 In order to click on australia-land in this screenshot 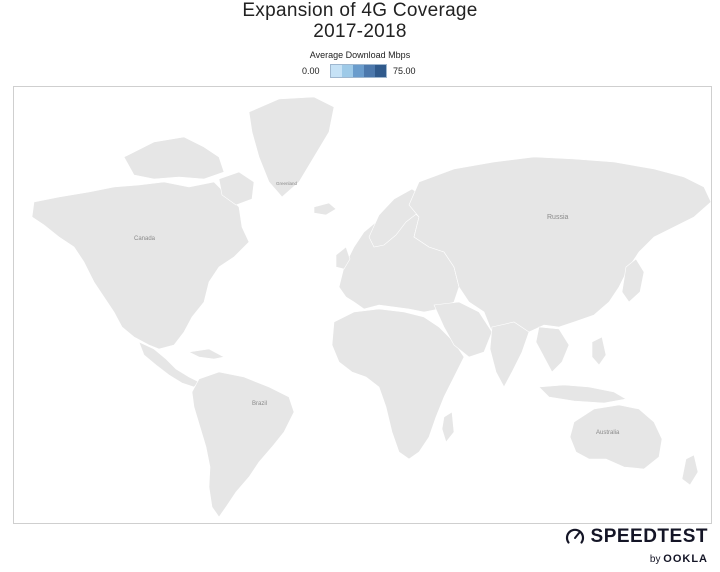, I will do `click(616, 437)`.